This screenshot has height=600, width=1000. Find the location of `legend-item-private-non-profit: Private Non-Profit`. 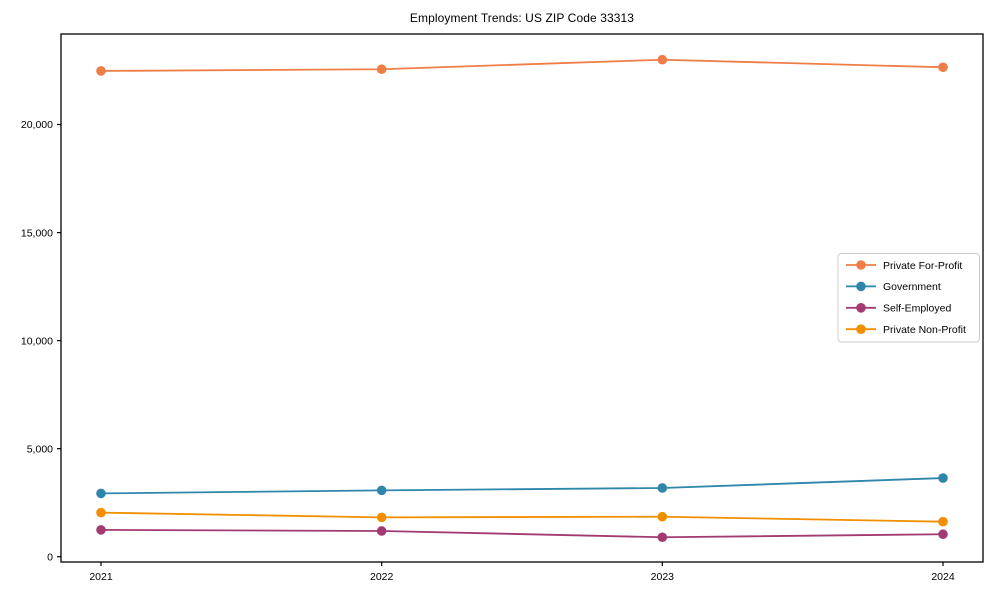

legend-item-private-non-profit: Private Non-Profit is located at coordinates (906, 330).